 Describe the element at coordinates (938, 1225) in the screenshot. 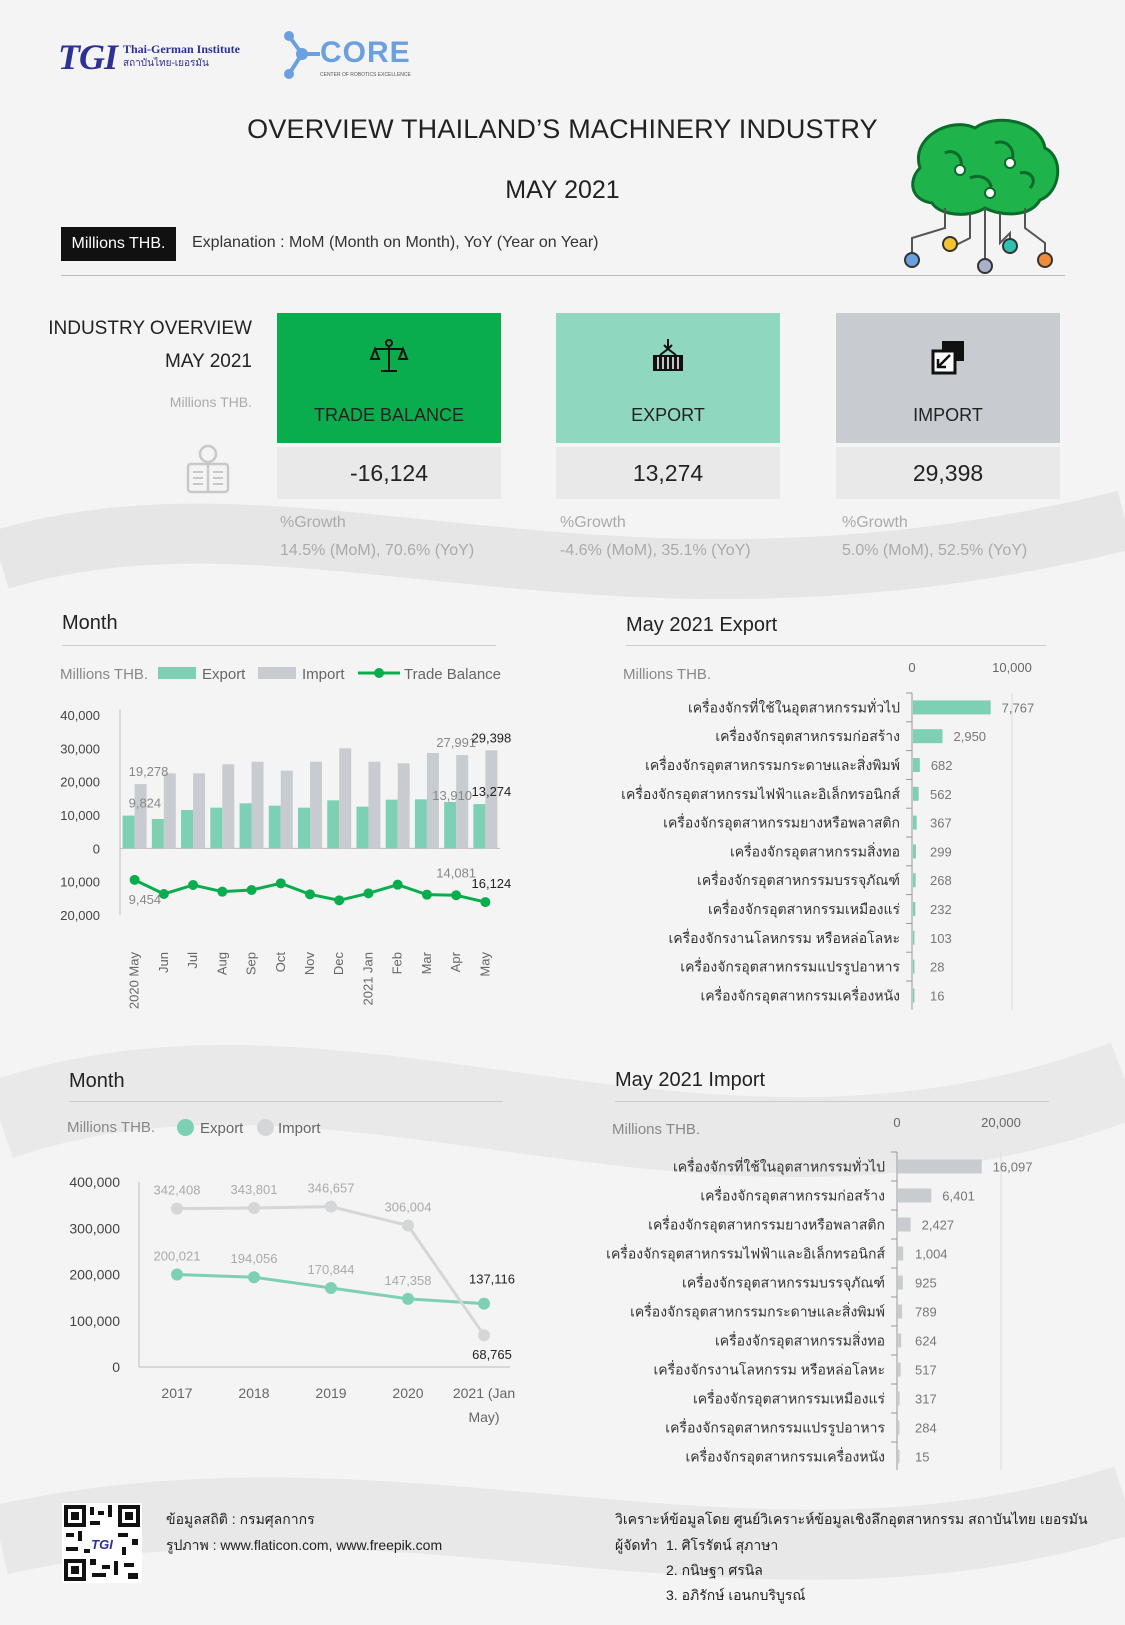

I see `value-label: 2,427` at that location.